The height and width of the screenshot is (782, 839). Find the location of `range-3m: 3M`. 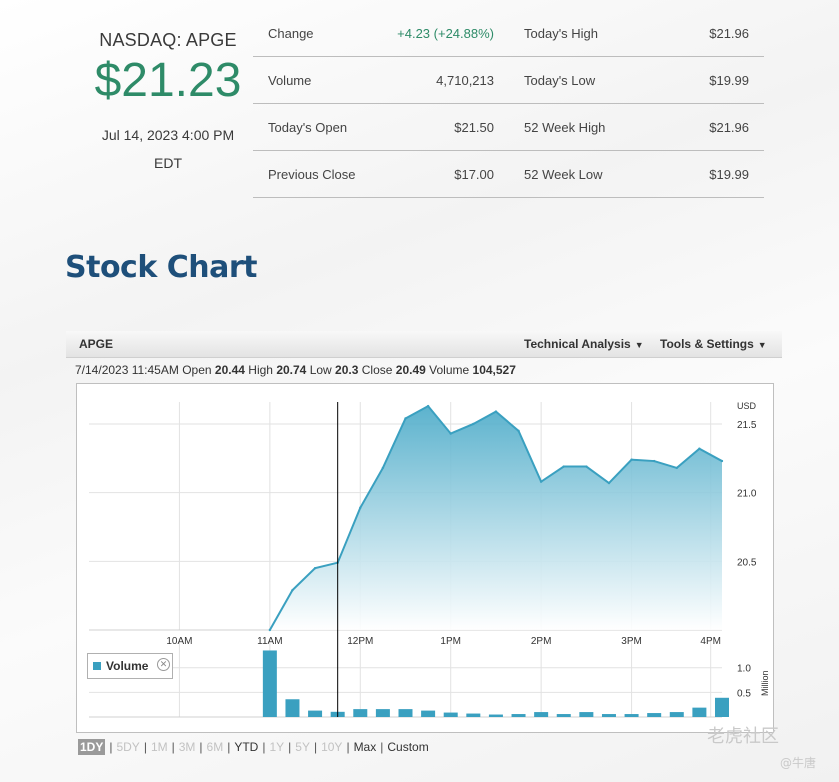

range-3m: 3M is located at coordinates (187, 747).